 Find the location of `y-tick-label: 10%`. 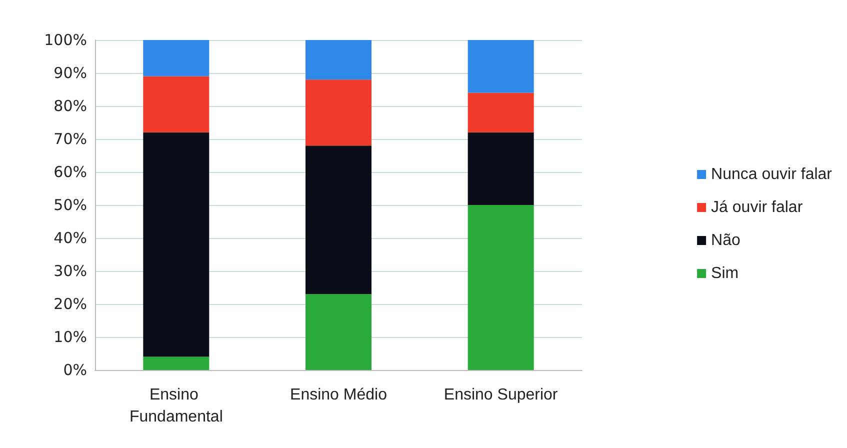

y-tick-label: 10% is located at coordinates (70, 337).